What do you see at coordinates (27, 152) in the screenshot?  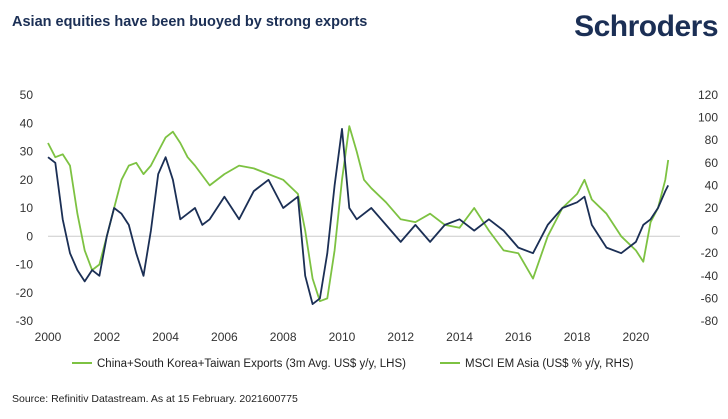 I see `left-axis-tick-label: 30` at bounding box center [27, 152].